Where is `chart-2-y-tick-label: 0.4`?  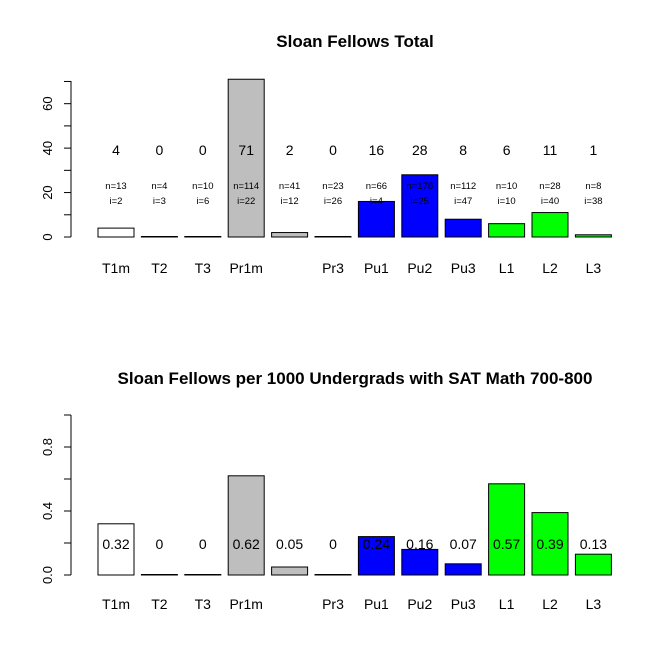 chart-2-y-tick-label: 0.4 is located at coordinates (47, 511).